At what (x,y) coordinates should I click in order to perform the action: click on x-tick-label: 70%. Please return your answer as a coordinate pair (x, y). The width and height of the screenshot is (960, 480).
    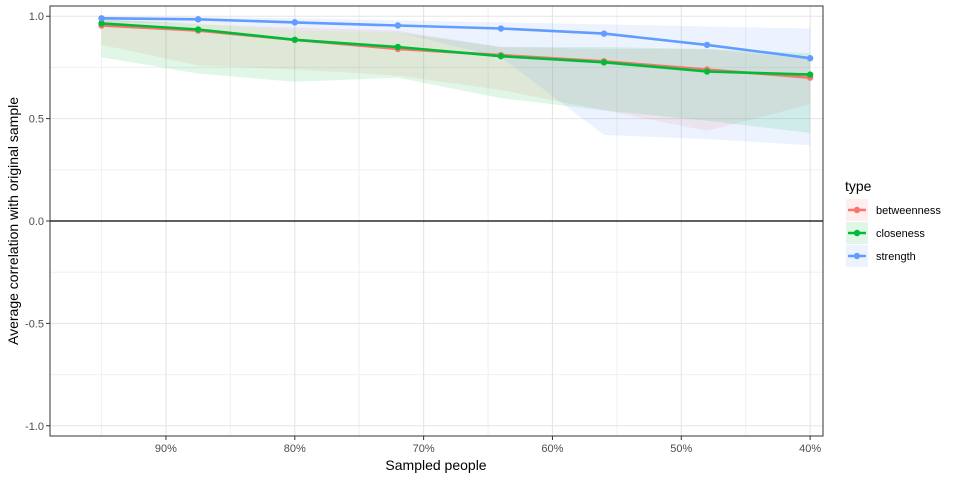
    Looking at the image, I should click on (424, 449).